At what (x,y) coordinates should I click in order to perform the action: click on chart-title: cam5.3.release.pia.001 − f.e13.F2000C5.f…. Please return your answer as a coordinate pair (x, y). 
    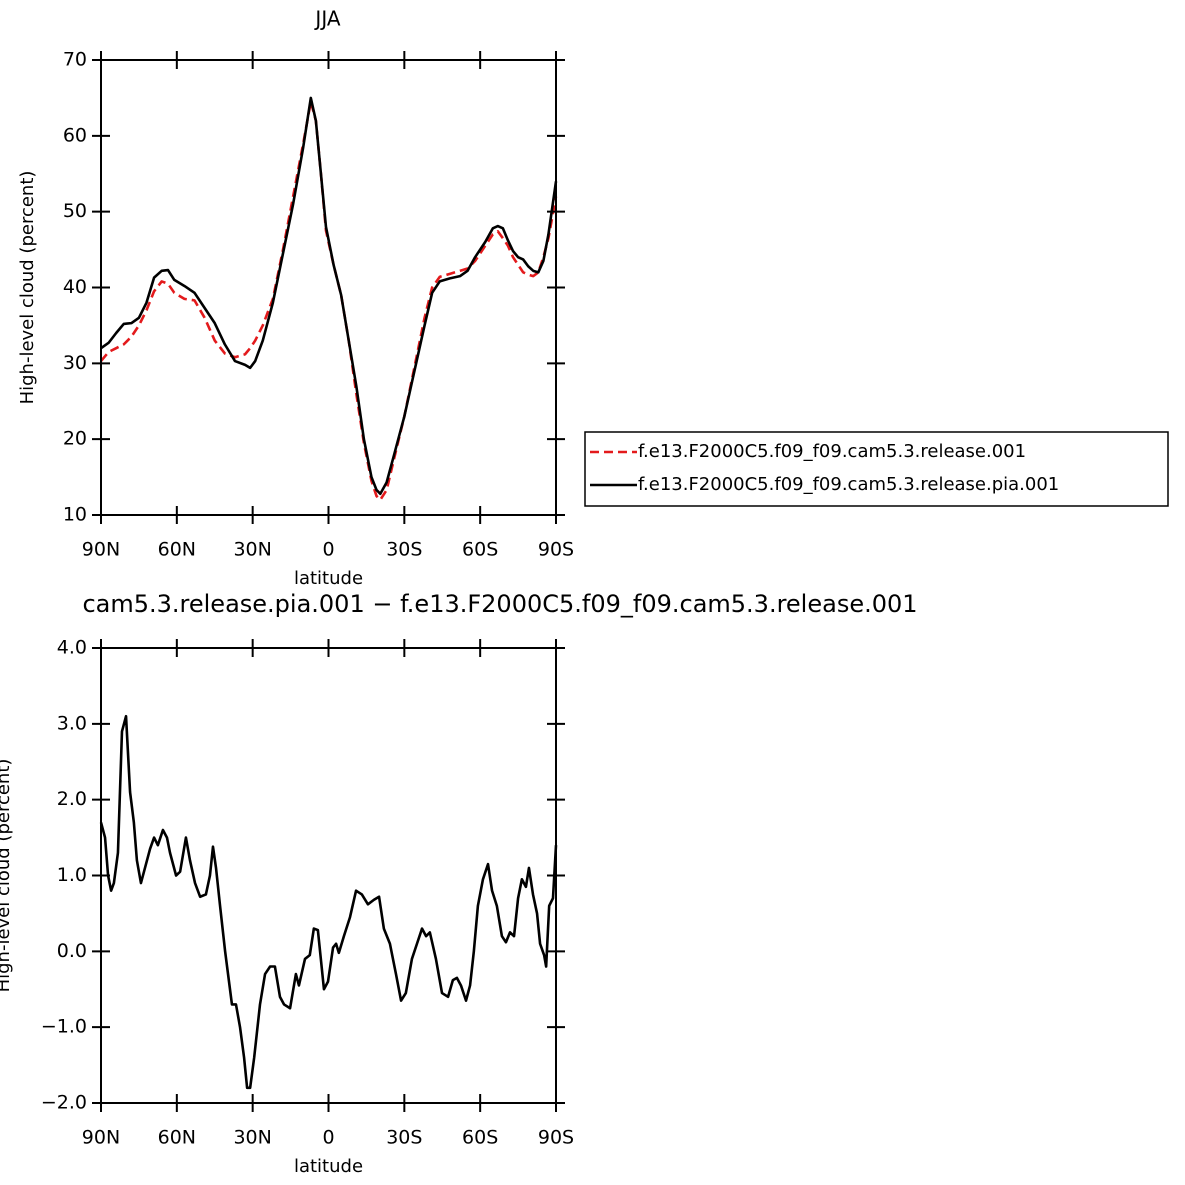
    Looking at the image, I should click on (499, 604).